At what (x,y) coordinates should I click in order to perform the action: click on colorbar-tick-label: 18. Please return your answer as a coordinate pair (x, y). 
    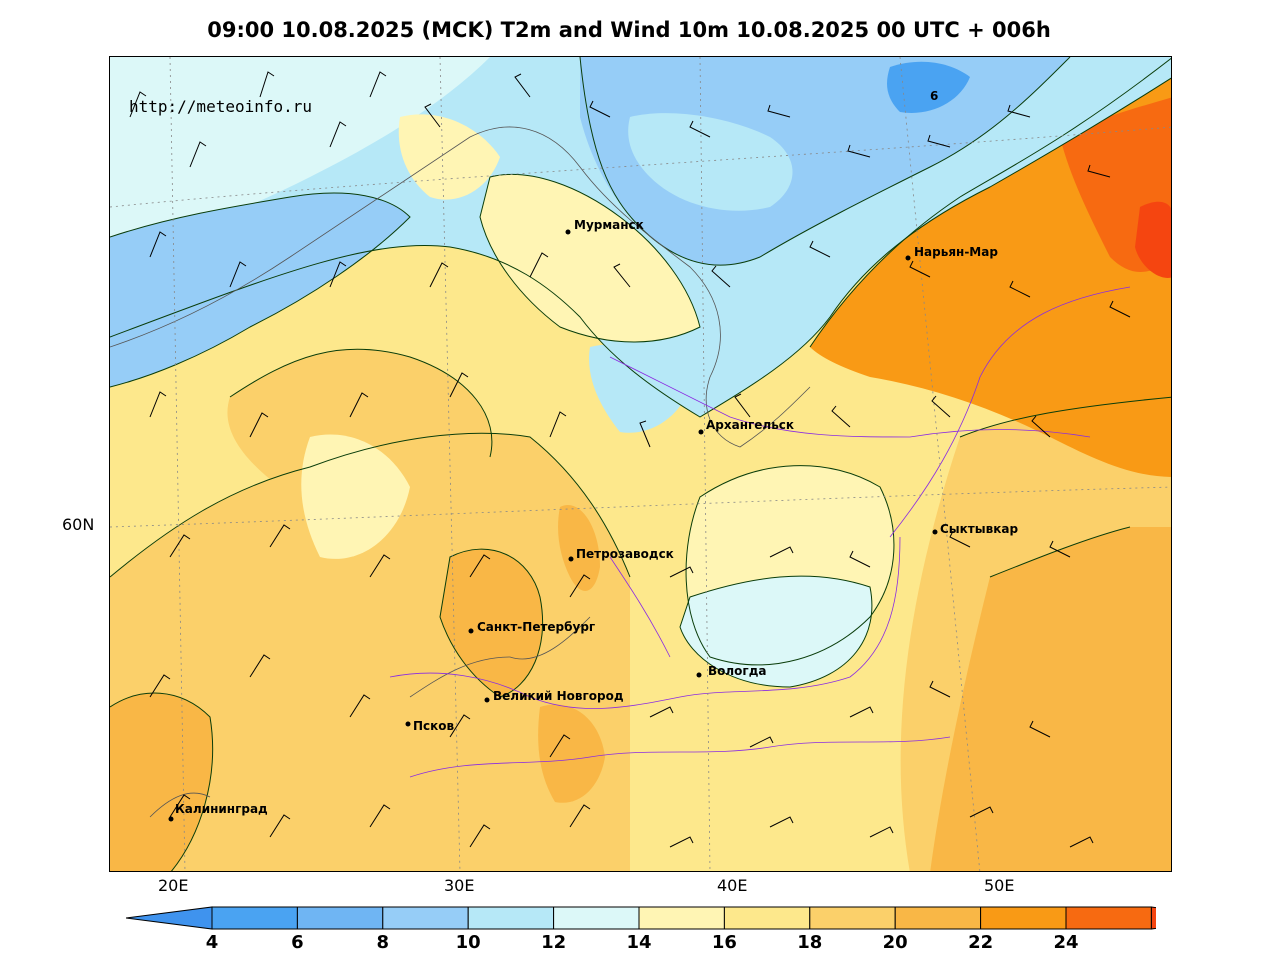
    Looking at the image, I should click on (810, 942).